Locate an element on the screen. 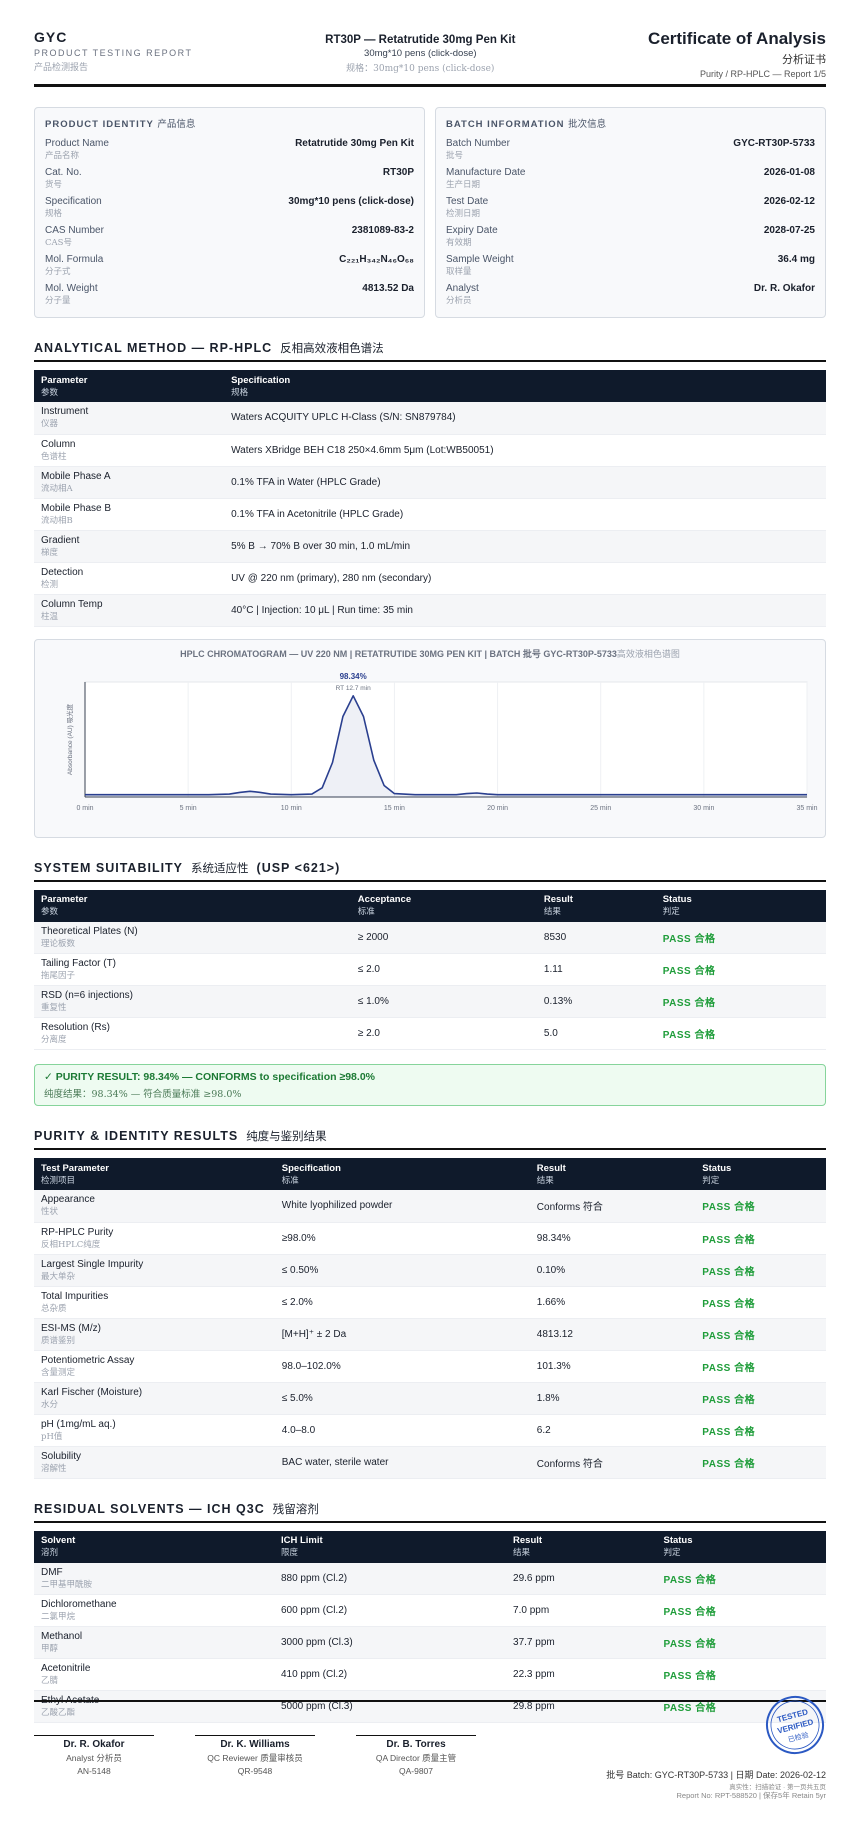 Image resolution: width=860 pixels, height=1828 pixels. header-cell: Solvent 溶剂 is located at coordinates (154, 1546).